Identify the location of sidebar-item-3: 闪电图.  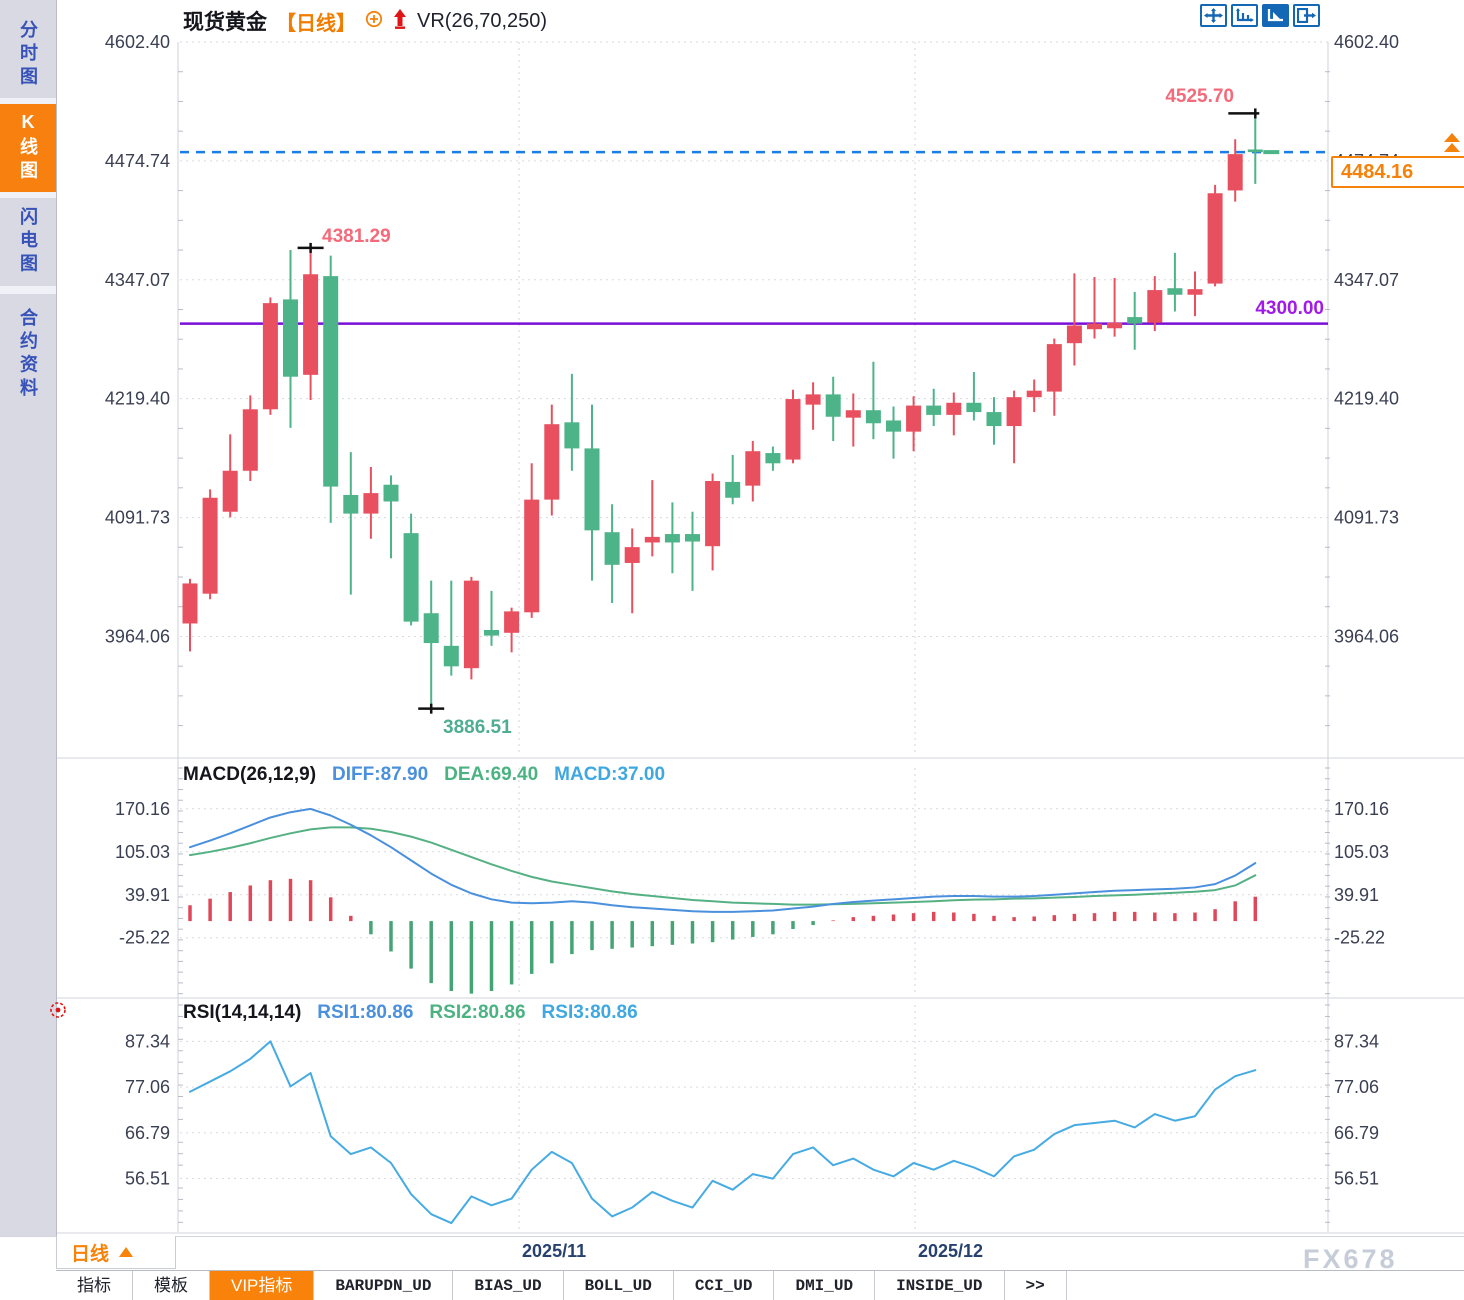
(28, 242).